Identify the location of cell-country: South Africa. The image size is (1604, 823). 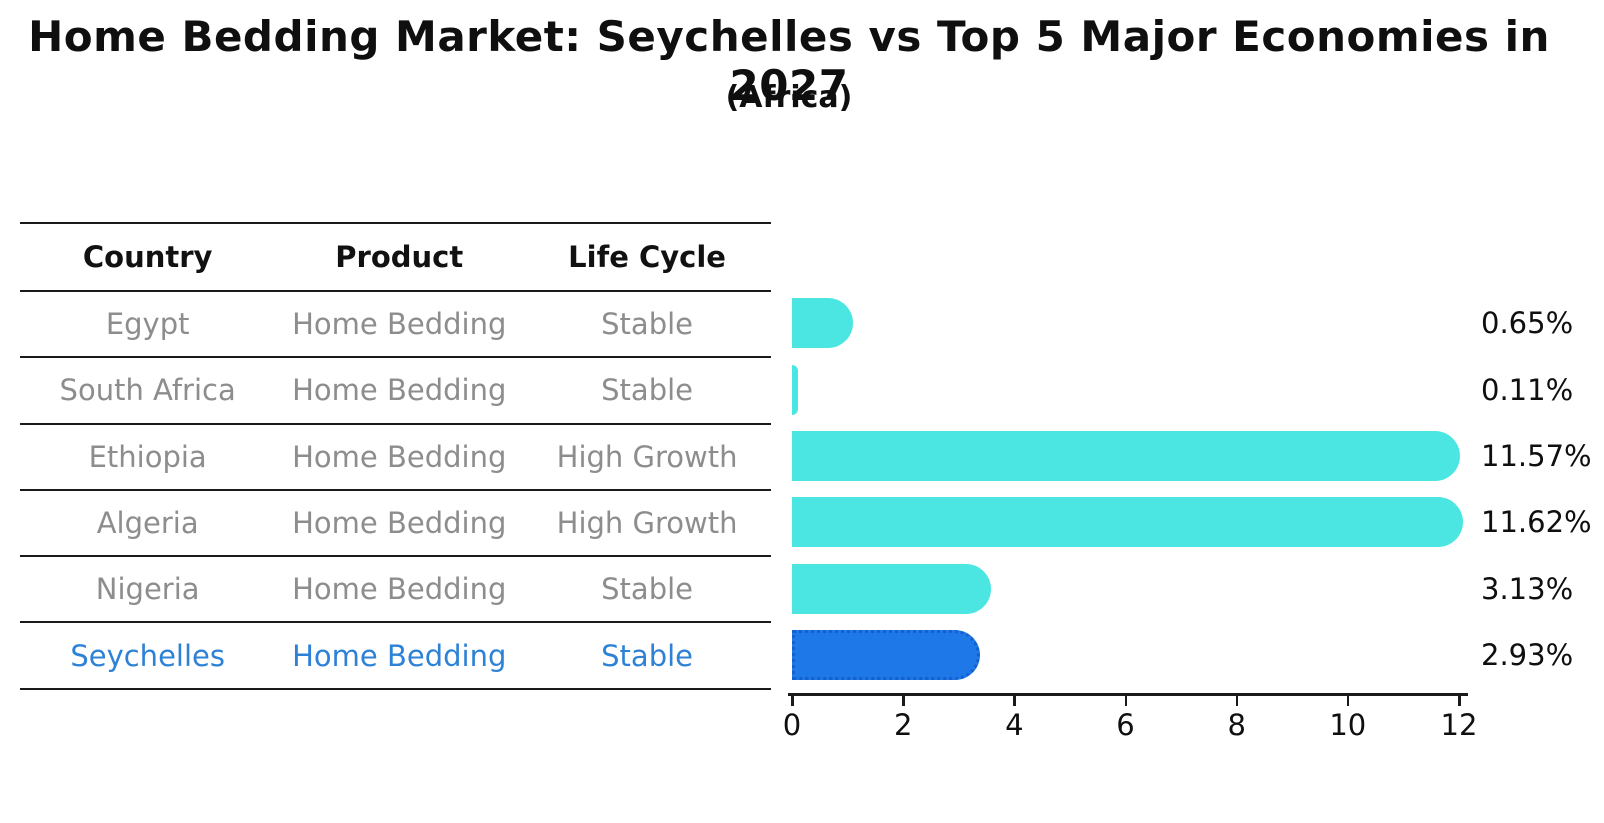
(147, 390).